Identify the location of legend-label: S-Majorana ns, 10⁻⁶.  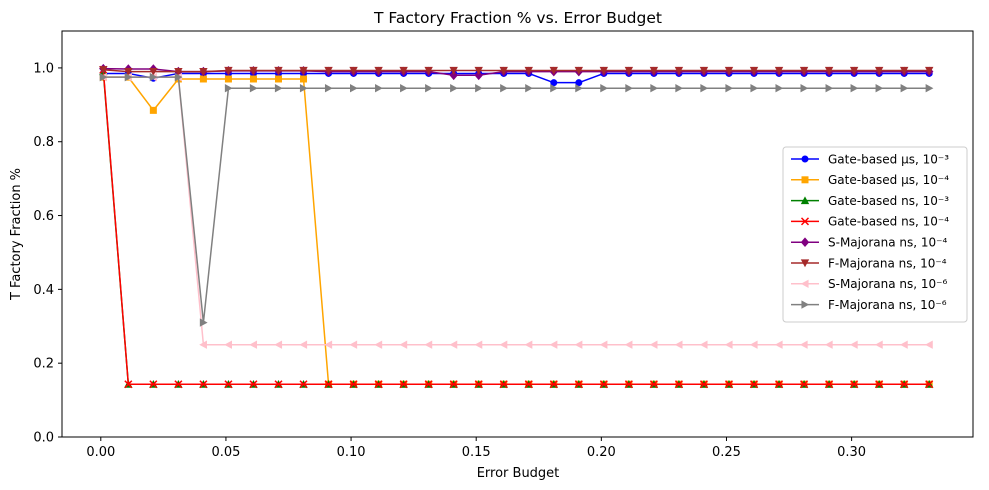
(887, 284).